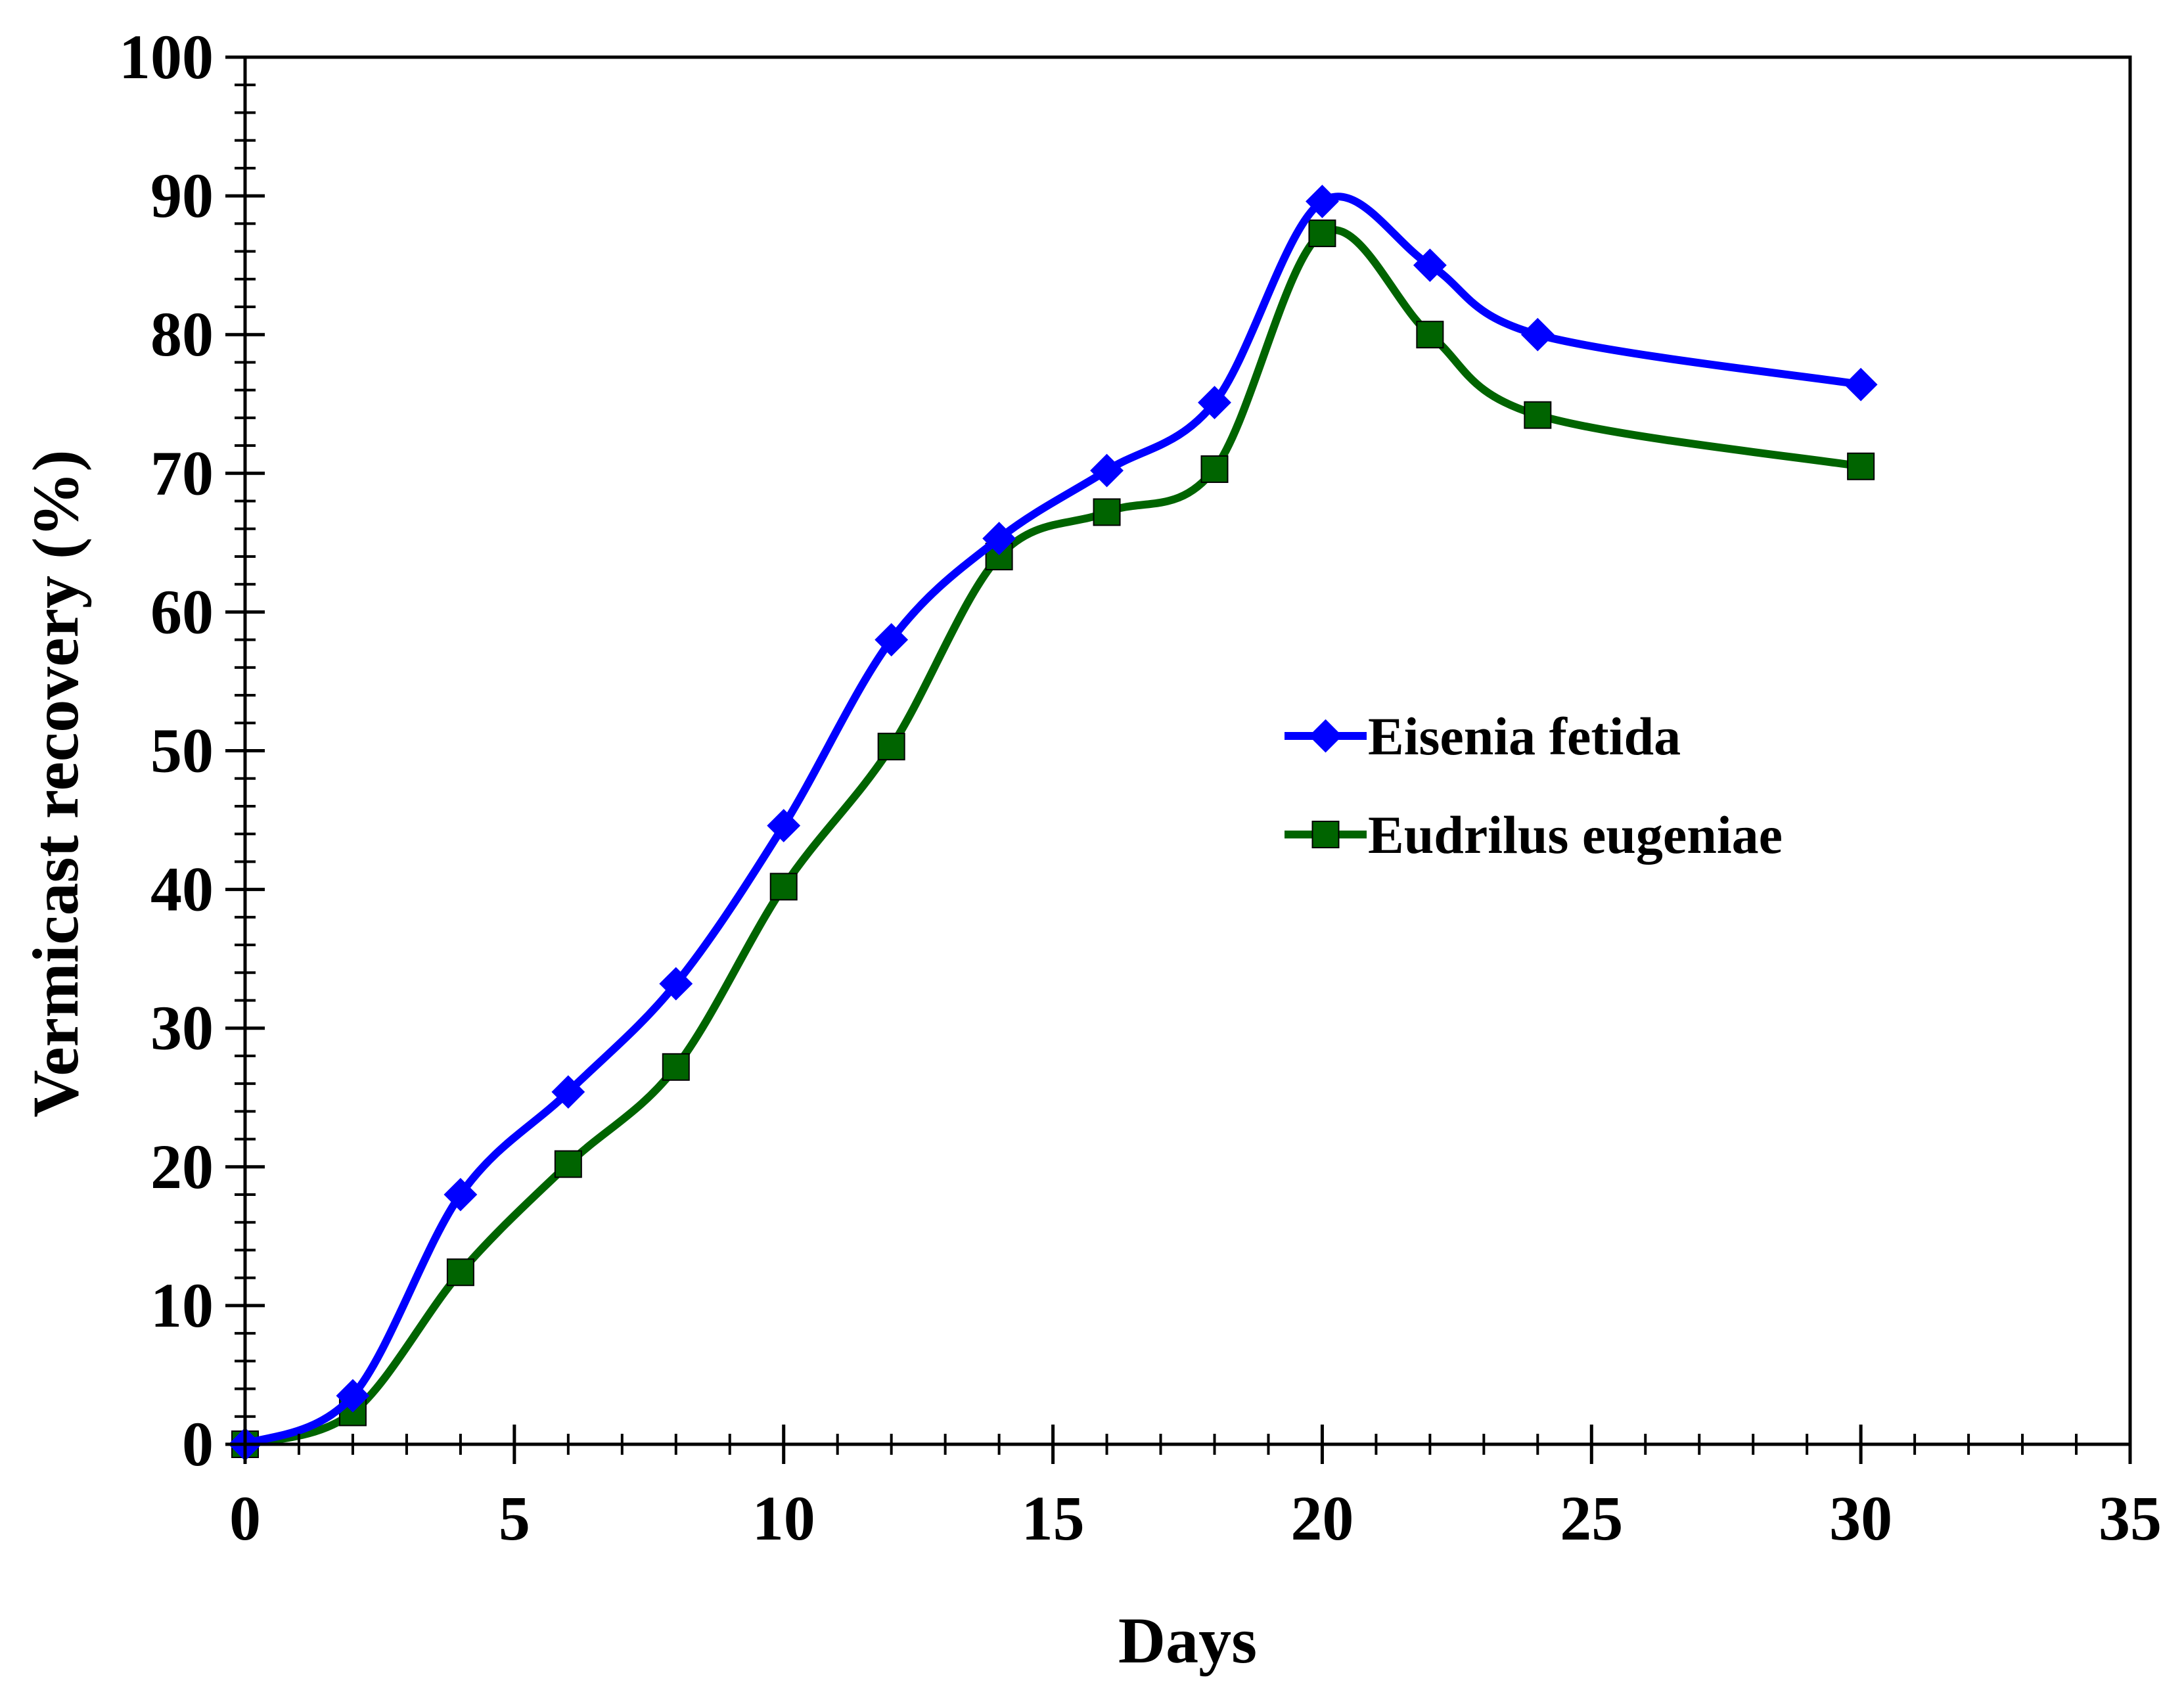  What do you see at coordinates (182, 1167) in the screenshot?
I see `y-tick-label: 20` at bounding box center [182, 1167].